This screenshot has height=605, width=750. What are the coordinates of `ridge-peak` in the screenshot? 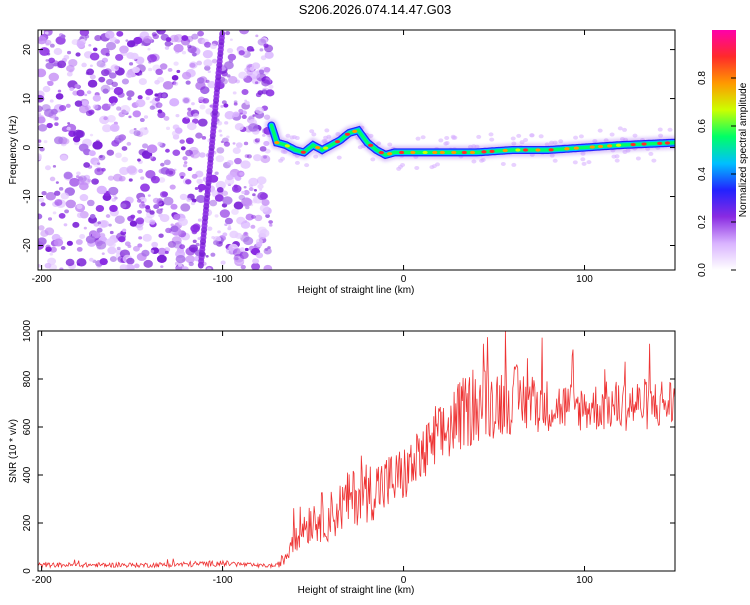 It's located at (472, 152).